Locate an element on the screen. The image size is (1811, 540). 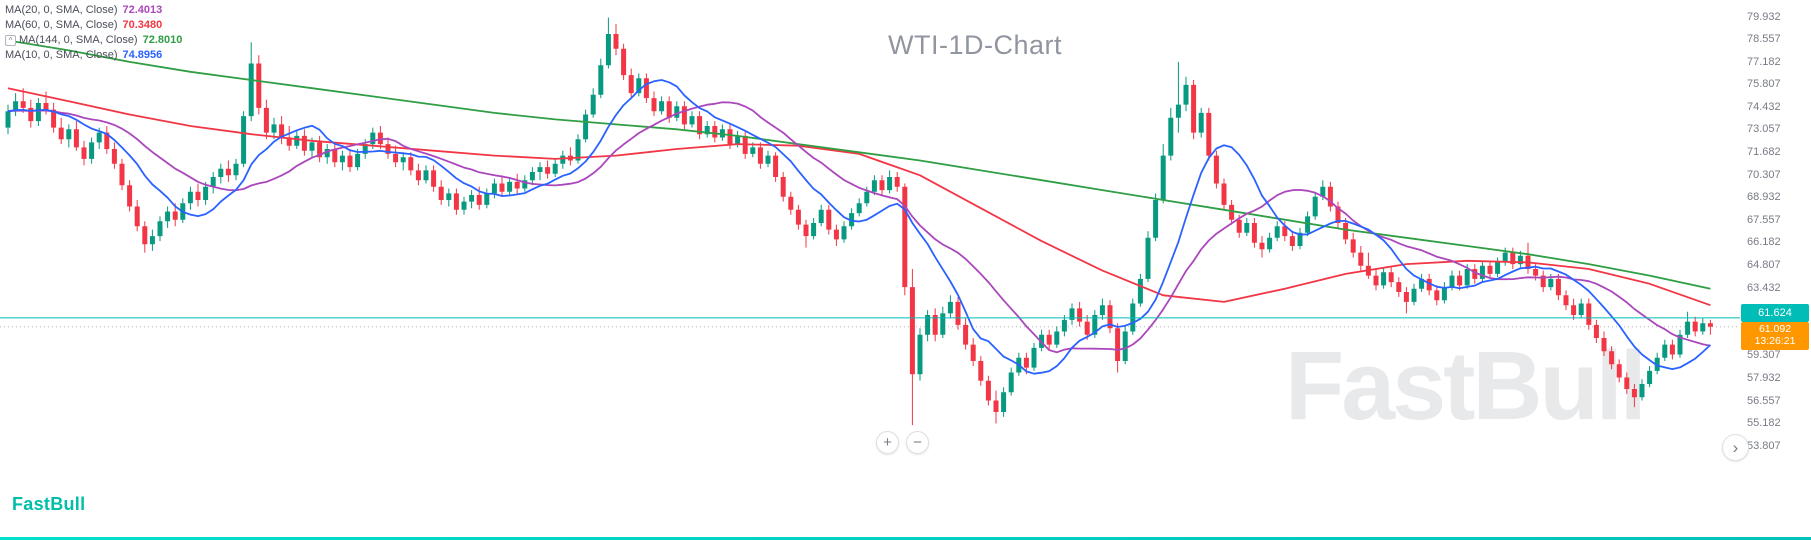
price-tick-label: 79.932 is located at coordinates (1764, 16).